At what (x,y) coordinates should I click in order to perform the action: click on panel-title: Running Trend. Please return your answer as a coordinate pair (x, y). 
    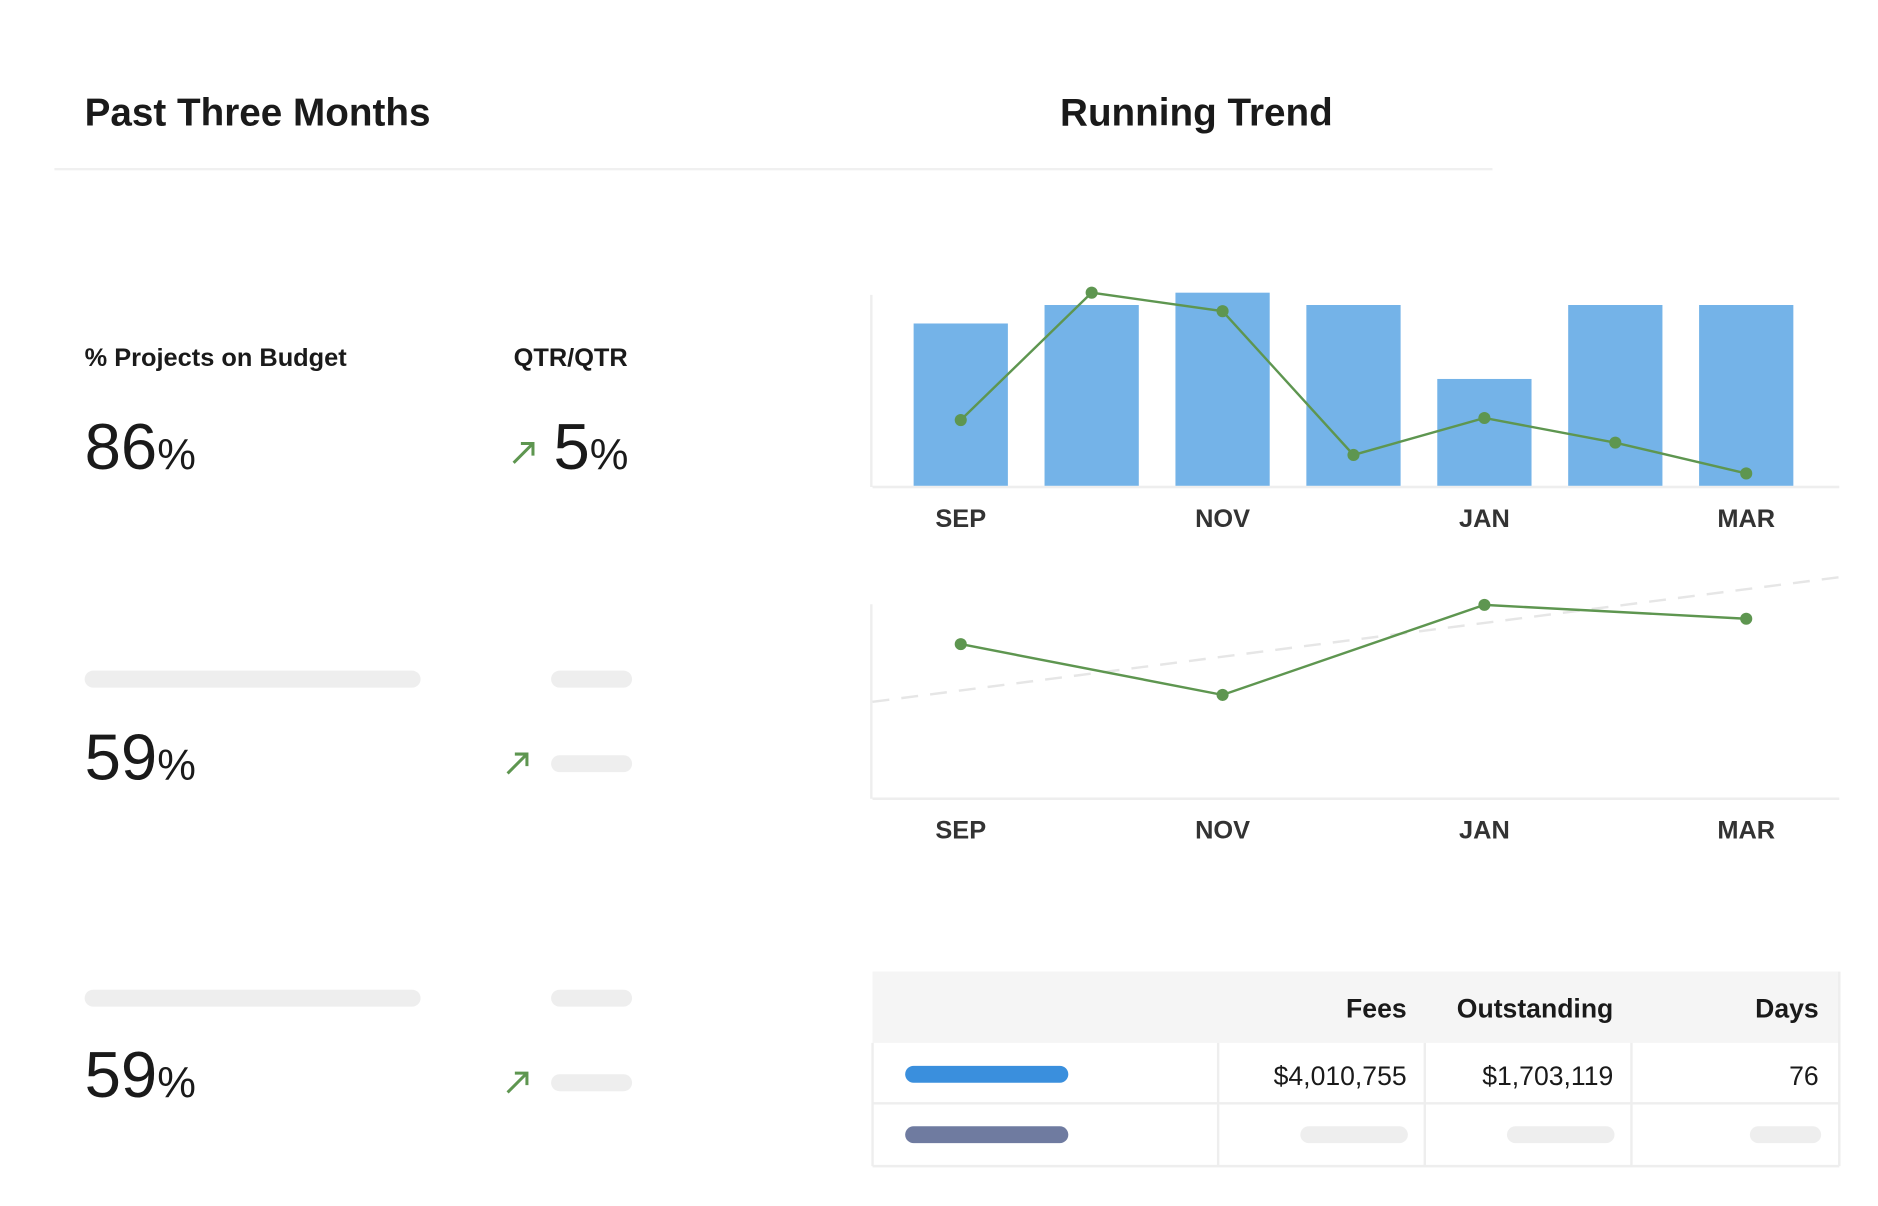
    Looking at the image, I should click on (1196, 113).